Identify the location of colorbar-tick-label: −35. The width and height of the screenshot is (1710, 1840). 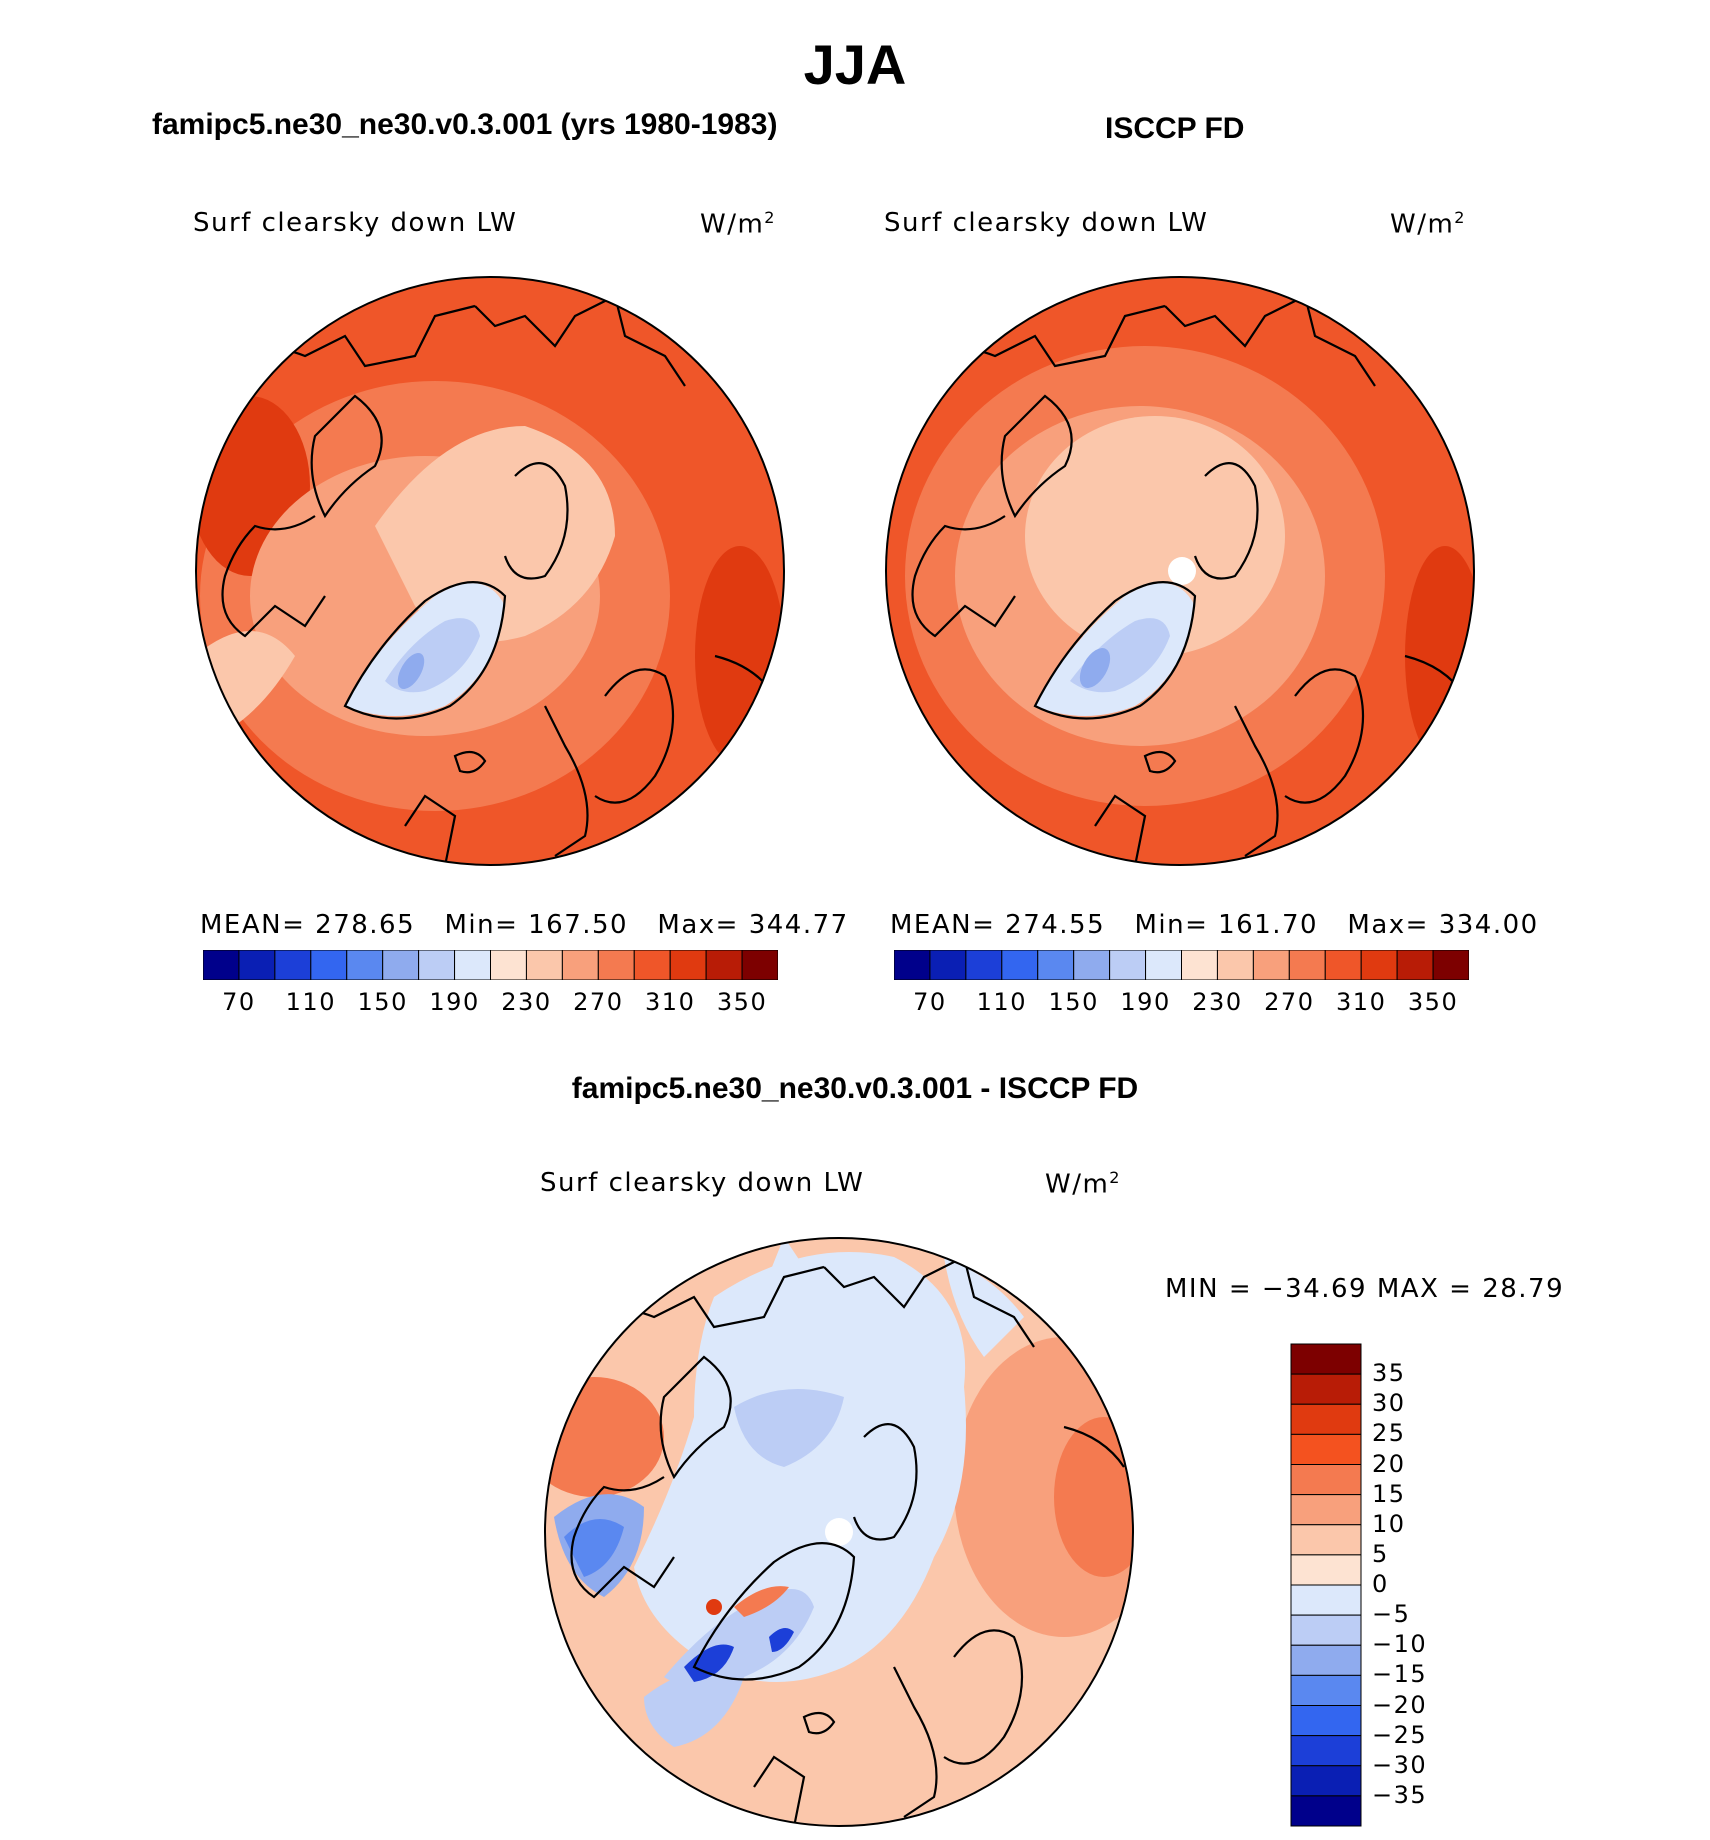
(1400, 1794).